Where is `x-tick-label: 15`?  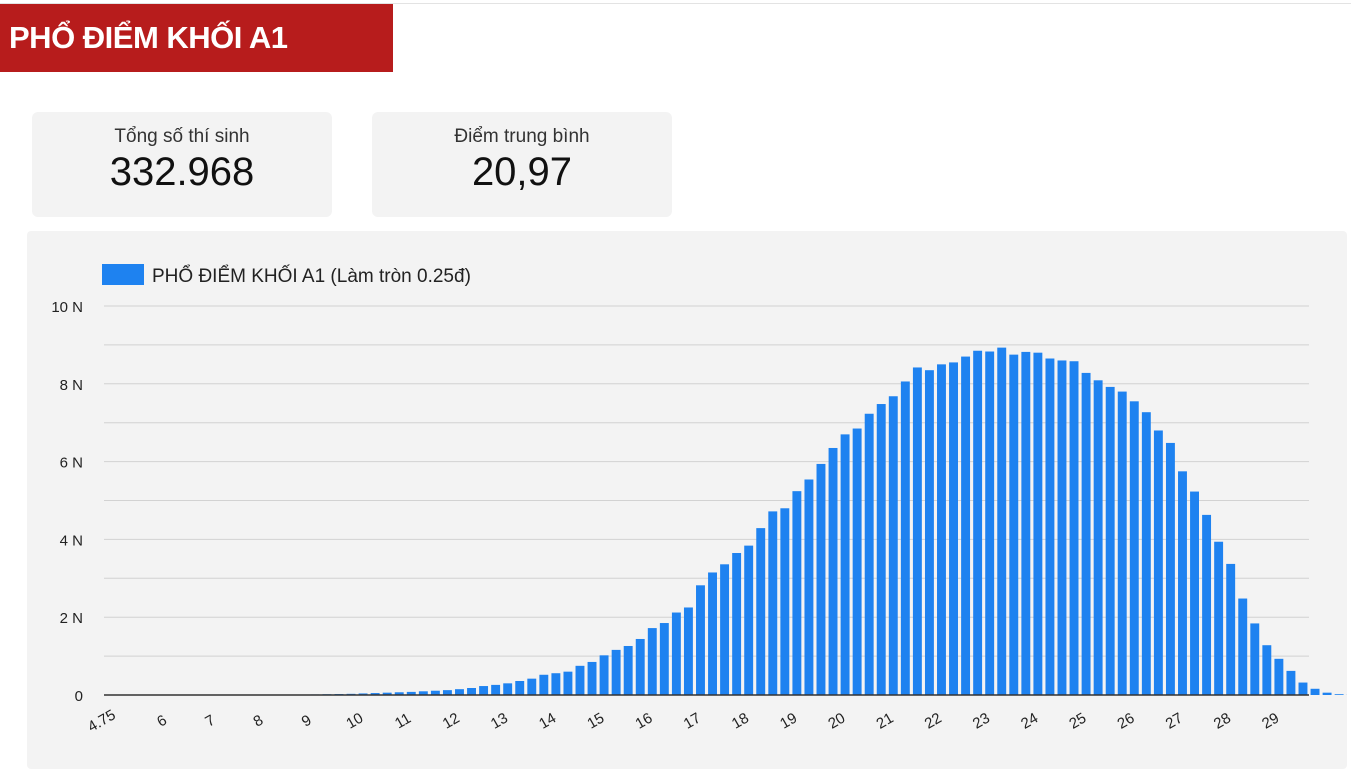
x-tick-label: 15 is located at coordinates (595, 721).